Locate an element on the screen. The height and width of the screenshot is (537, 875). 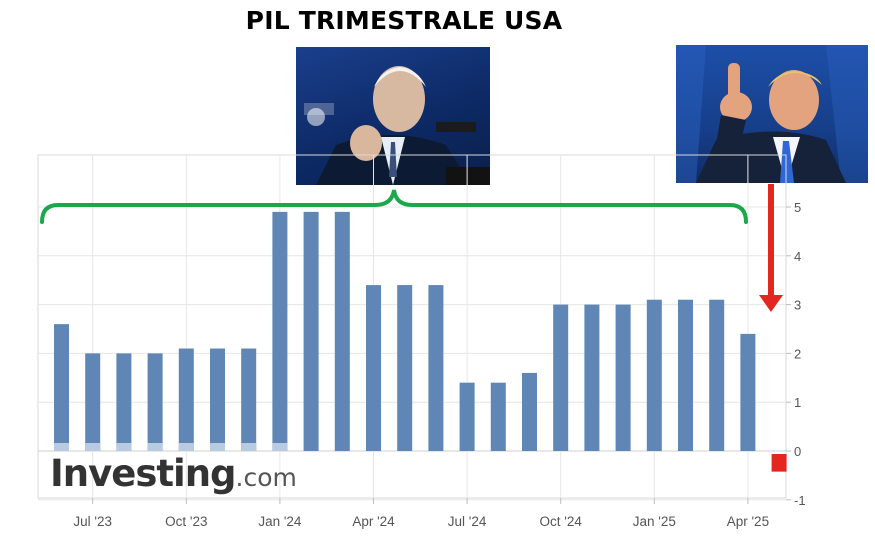
x-tick-label: Apr '24 is located at coordinates (373, 521).